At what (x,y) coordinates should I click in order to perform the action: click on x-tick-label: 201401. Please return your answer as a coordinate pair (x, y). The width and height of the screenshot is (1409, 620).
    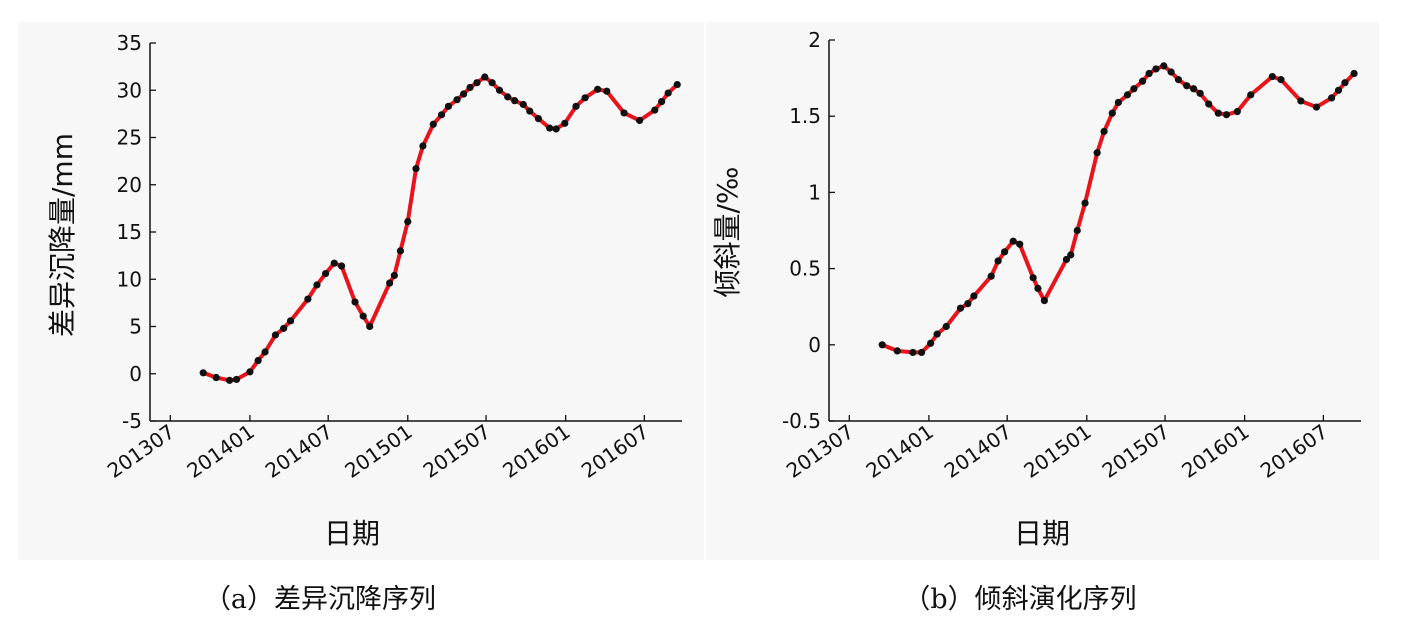
    Looking at the image, I should click on (899, 450).